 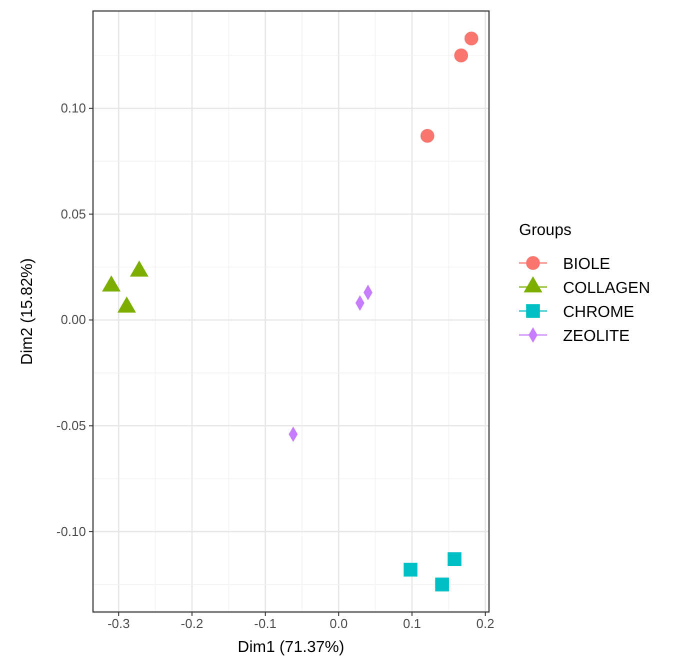 I want to click on x-axis-title: Dim1 (71.37%), so click(x=291, y=647).